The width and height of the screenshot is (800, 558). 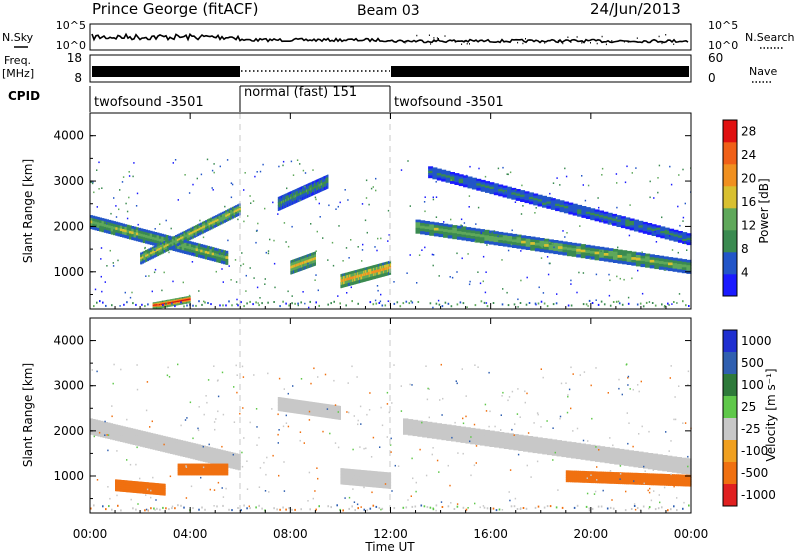 What do you see at coordinates (71, 25) in the screenshot?
I see `noise-left-tick-high: 10^5` at bounding box center [71, 25].